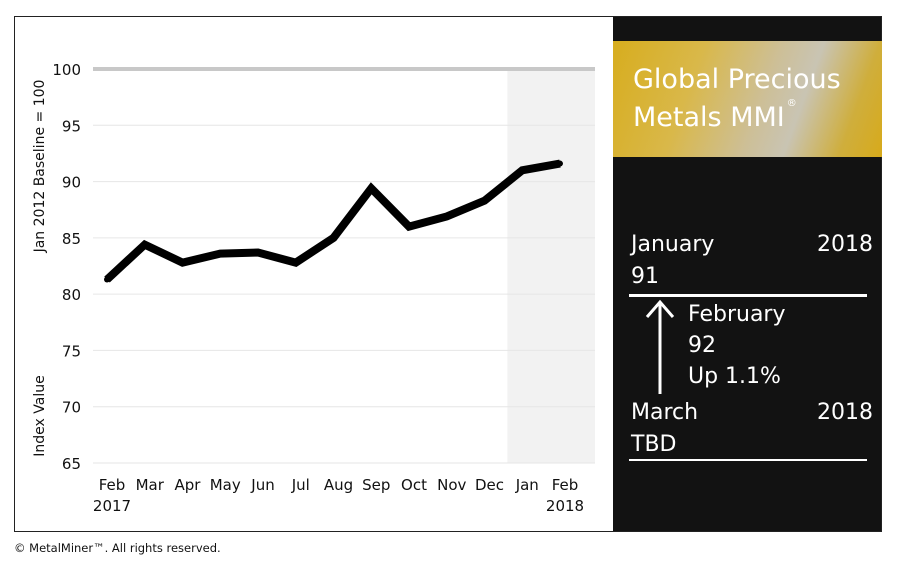  Describe the element at coordinates (150, 485) in the screenshot. I see `x-tick-label: Mar` at that location.